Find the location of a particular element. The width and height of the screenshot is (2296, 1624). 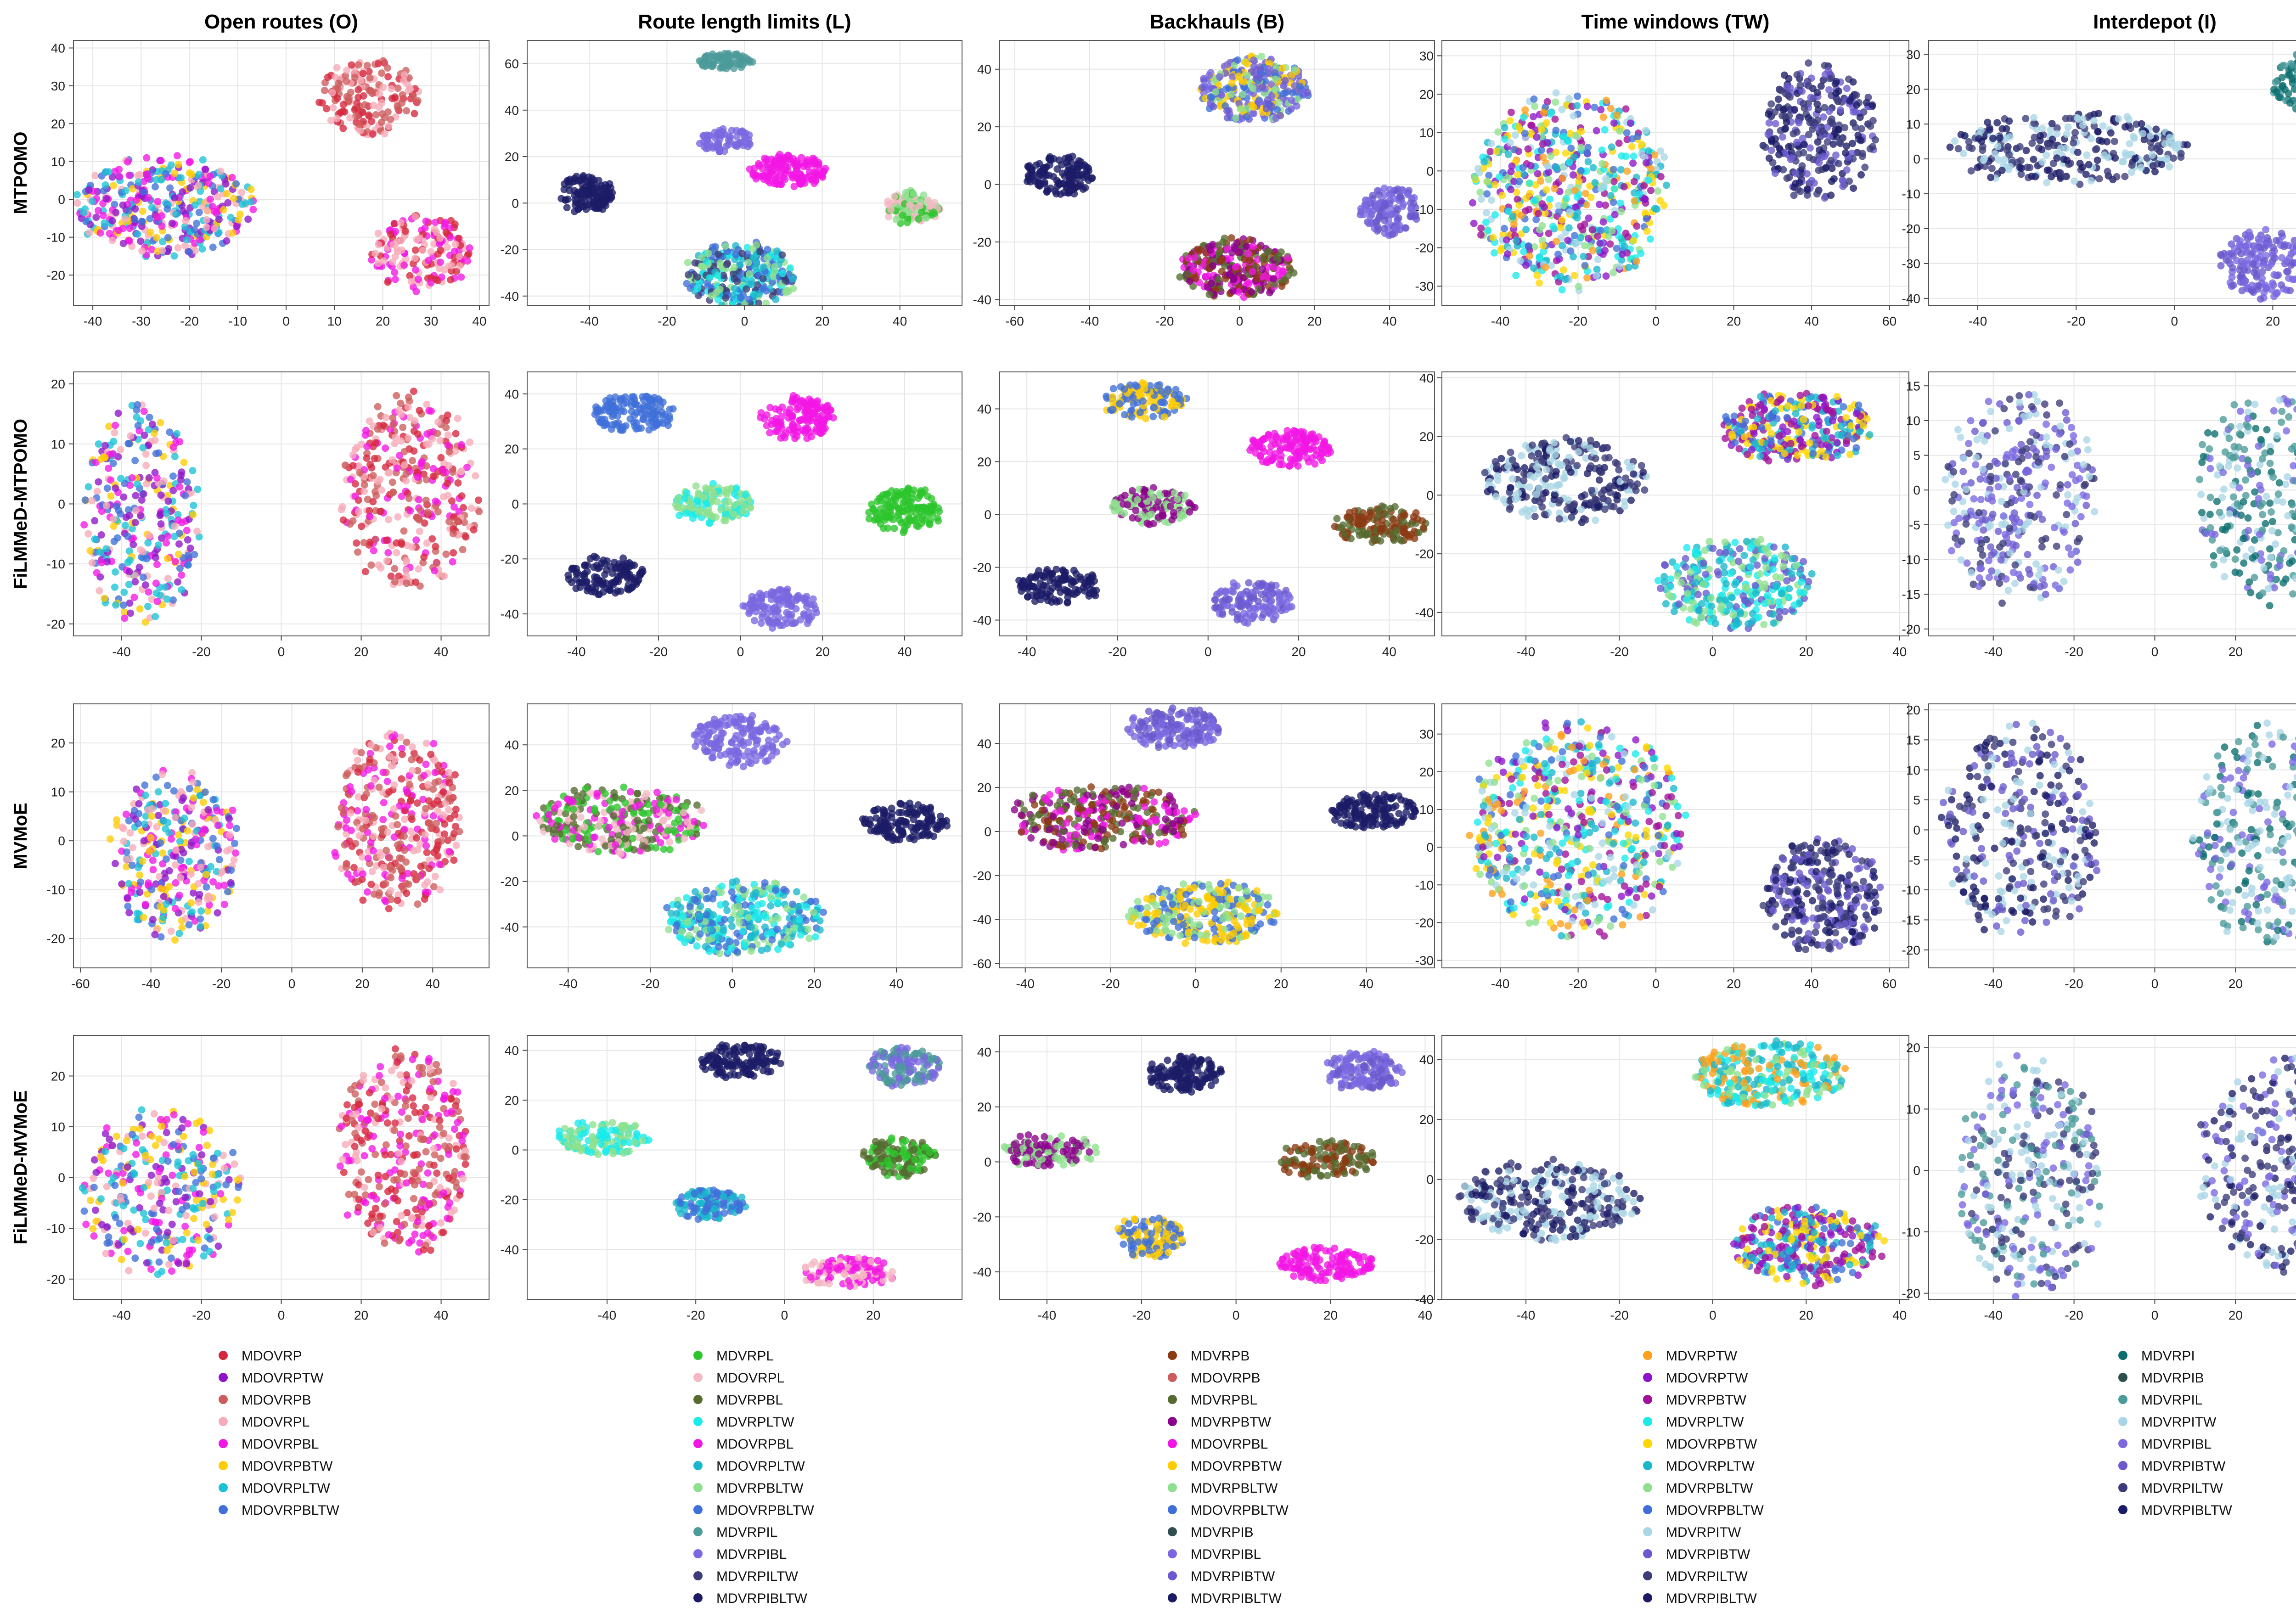

y-tick-label: 0 is located at coordinates (62, 199).